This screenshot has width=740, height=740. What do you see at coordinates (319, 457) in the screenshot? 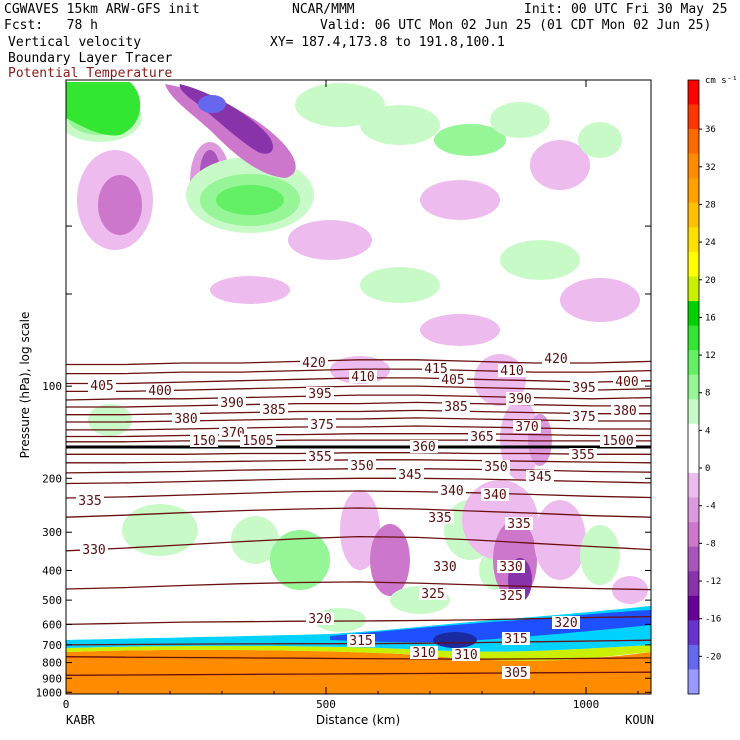
I see `theta-label: 355` at bounding box center [319, 457].